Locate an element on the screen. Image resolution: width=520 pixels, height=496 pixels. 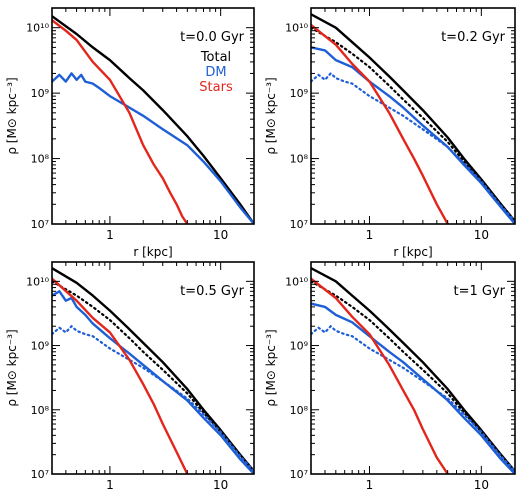
panel-time-label: t=0.0 Gyr is located at coordinates (212, 37).